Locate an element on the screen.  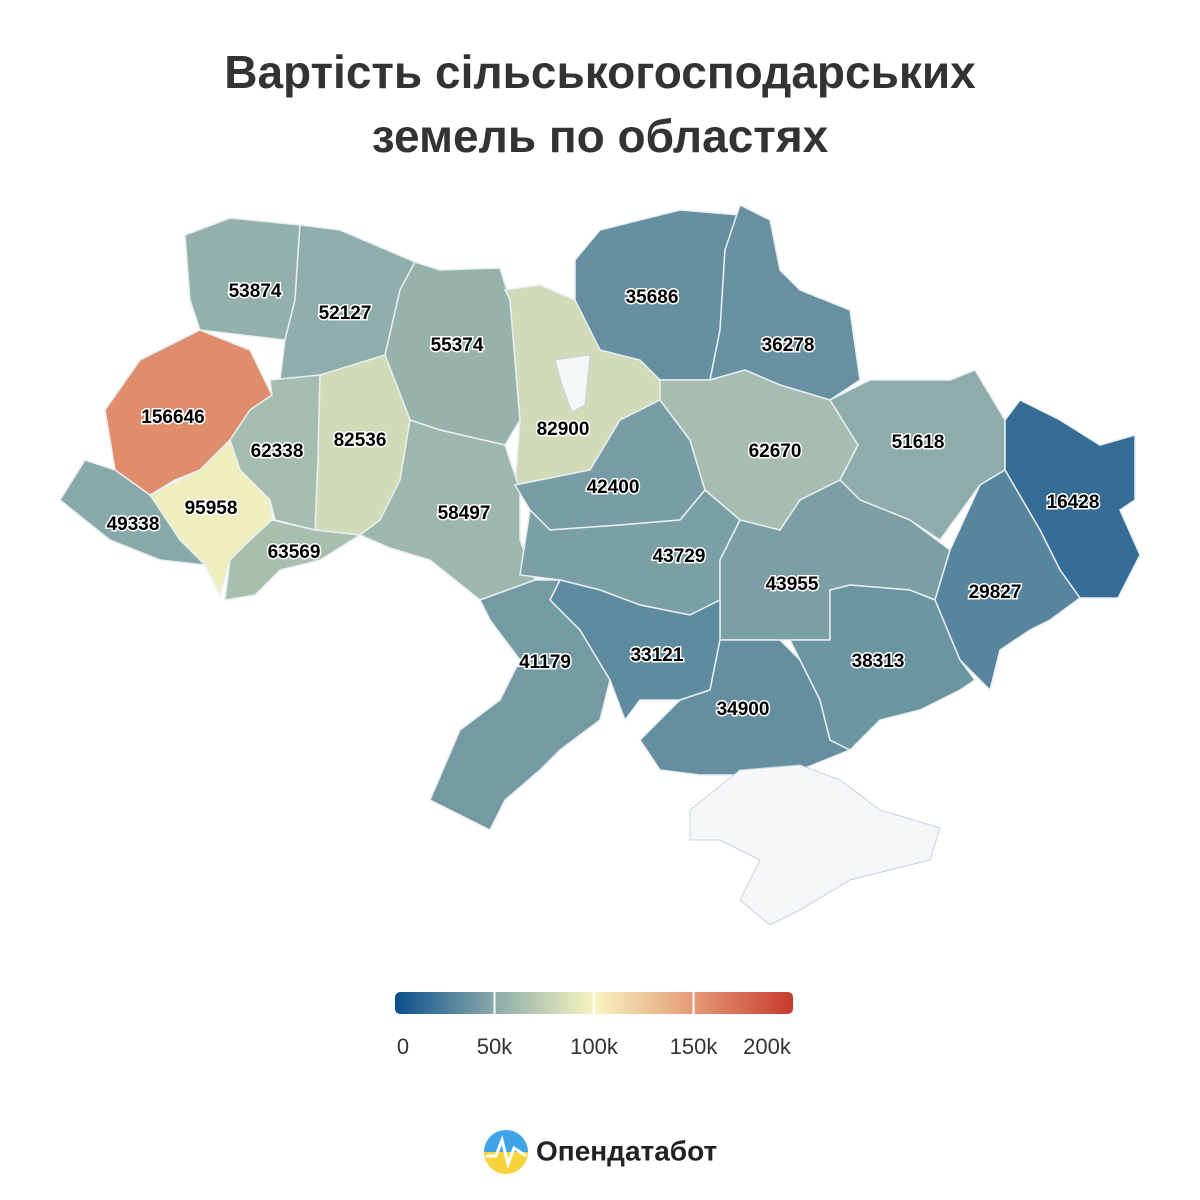
colorbar-tick-label: 200k is located at coordinates (767, 1046).